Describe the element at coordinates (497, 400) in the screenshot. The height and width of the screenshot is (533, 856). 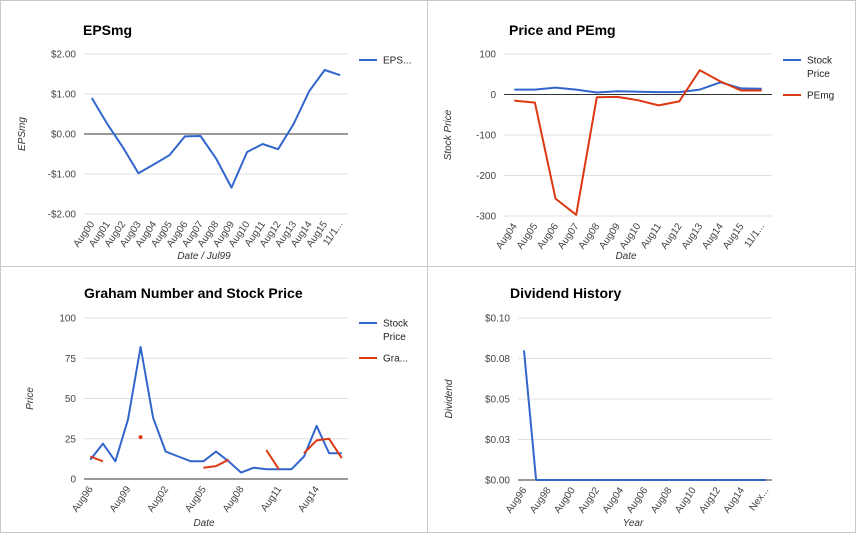
I see `y-tick-label: $0.05` at that location.